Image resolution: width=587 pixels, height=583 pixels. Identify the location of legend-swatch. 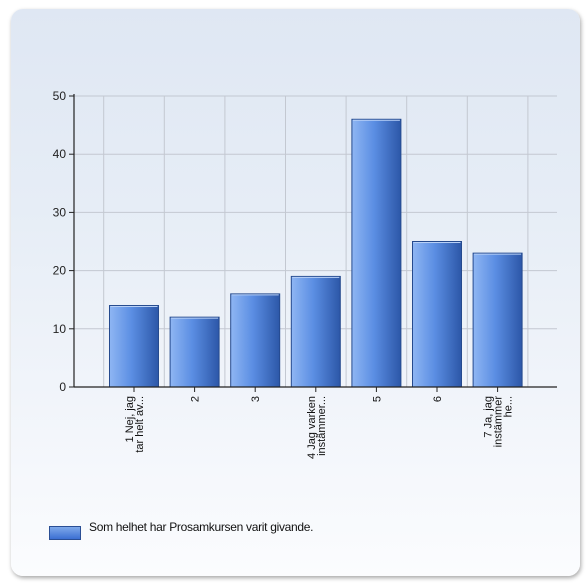
(65, 533).